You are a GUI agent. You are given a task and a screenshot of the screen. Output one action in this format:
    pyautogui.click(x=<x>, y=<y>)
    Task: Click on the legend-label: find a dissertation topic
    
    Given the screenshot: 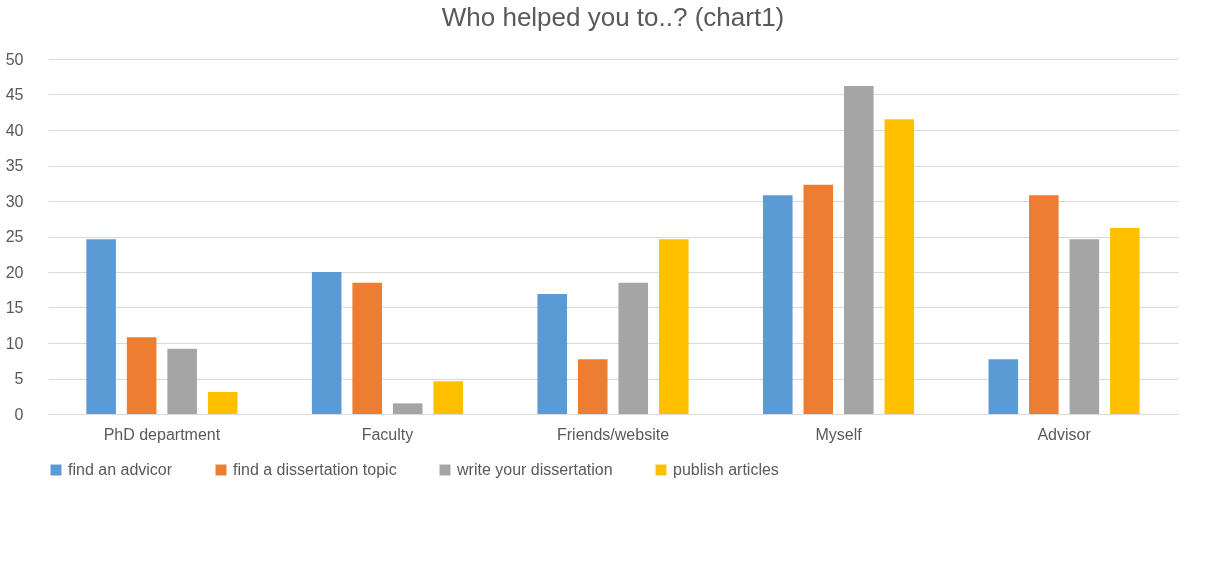 What is the action you would take?
    pyautogui.click(x=315, y=469)
    